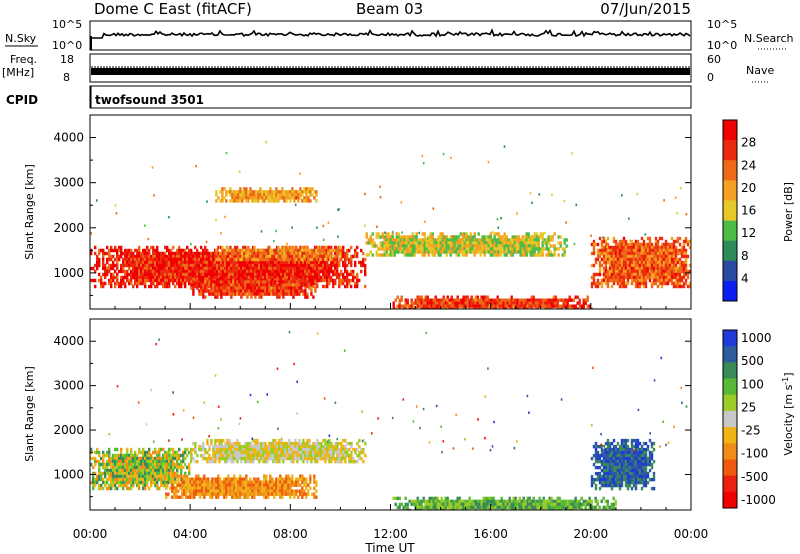 This screenshot has height=554, width=800. Describe the element at coordinates (730, 210) in the screenshot. I see `colorbar-frame` at that location.